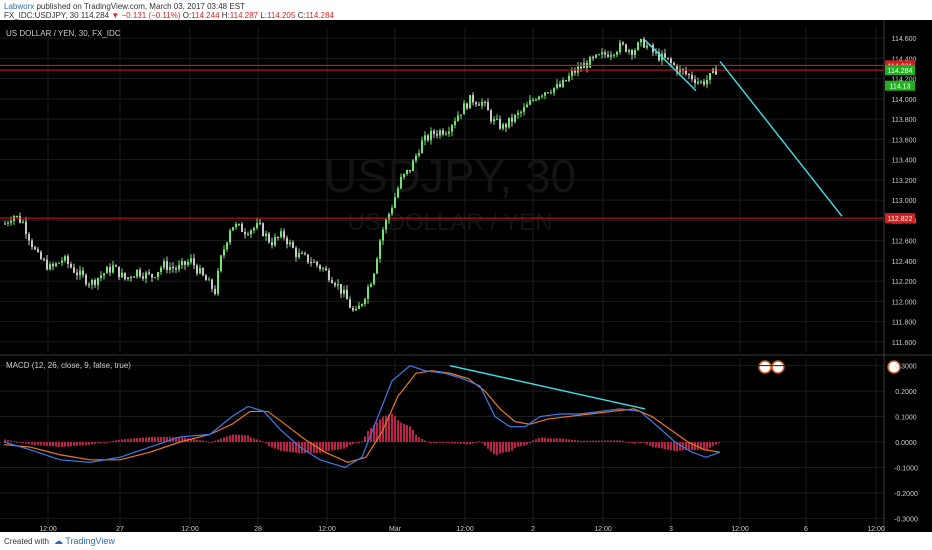 The image size is (932, 550). Describe the element at coordinates (19, 6) in the screenshot. I see `author-link: Labworx` at that location.